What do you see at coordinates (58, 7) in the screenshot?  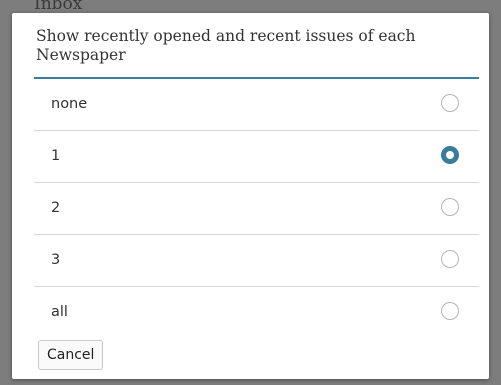 I see `background-title: Inbox` at bounding box center [58, 7].